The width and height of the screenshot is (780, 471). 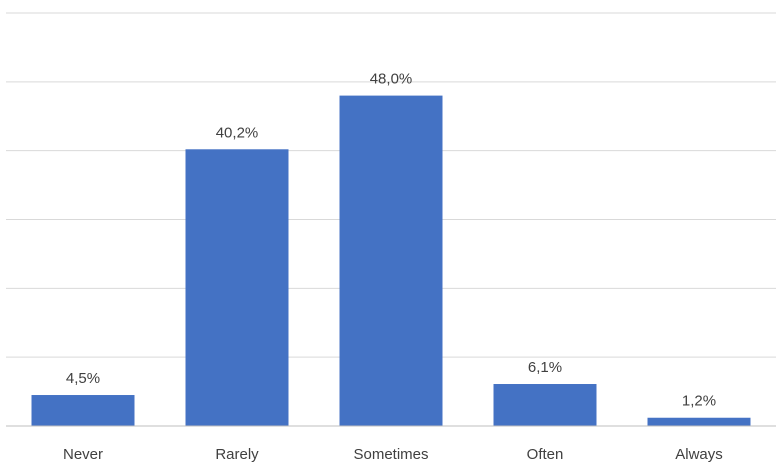 What do you see at coordinates (237, 288) in the screenshot?
I see `bar-rarely` at bounding box center [237, 288].